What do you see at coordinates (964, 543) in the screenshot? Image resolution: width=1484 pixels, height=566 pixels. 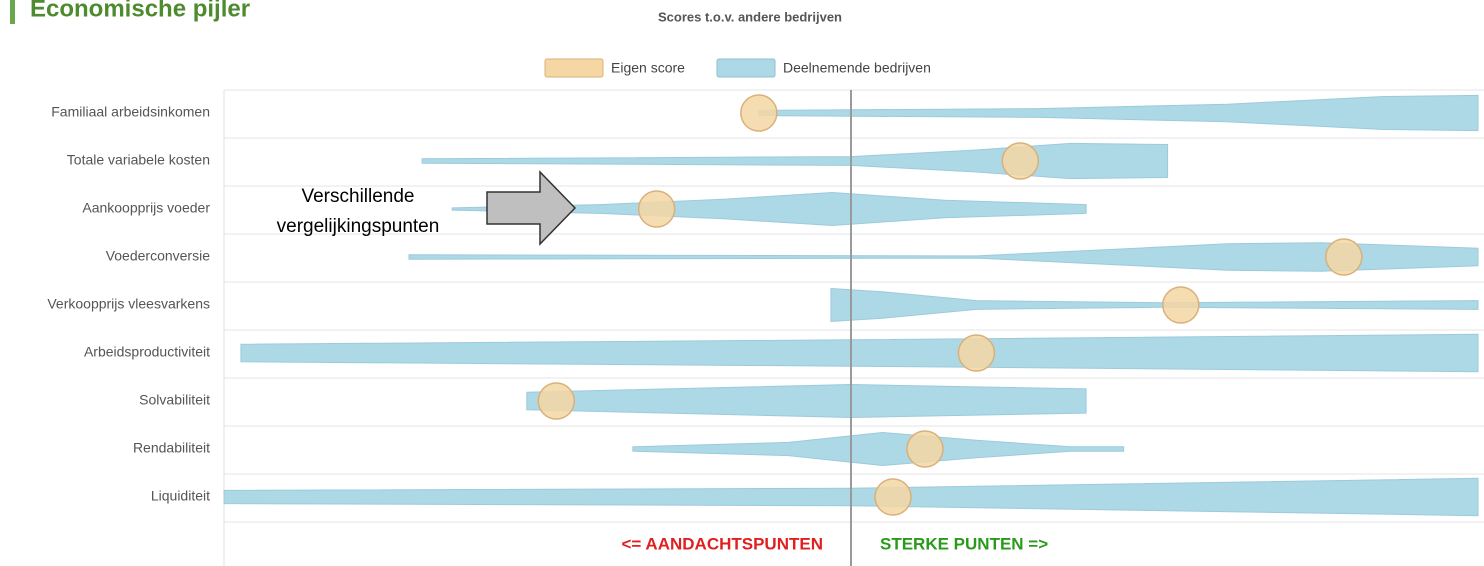 I see `right-label: STERKE PUNTEN =>` at bounding box center [964, 543].